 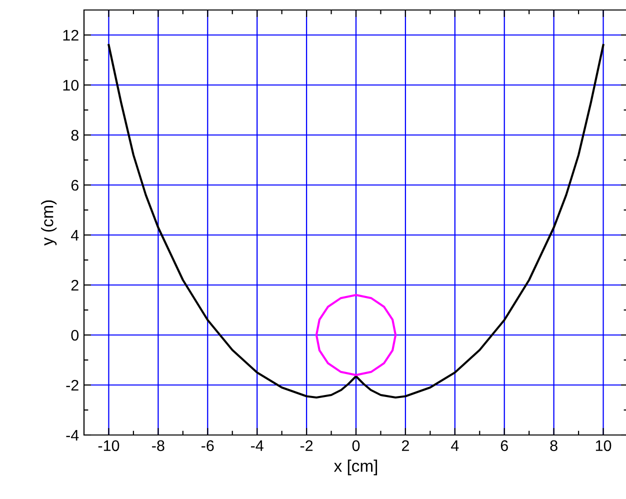 I want to click on y-tick-label: 12, so click(x=70, y=35).